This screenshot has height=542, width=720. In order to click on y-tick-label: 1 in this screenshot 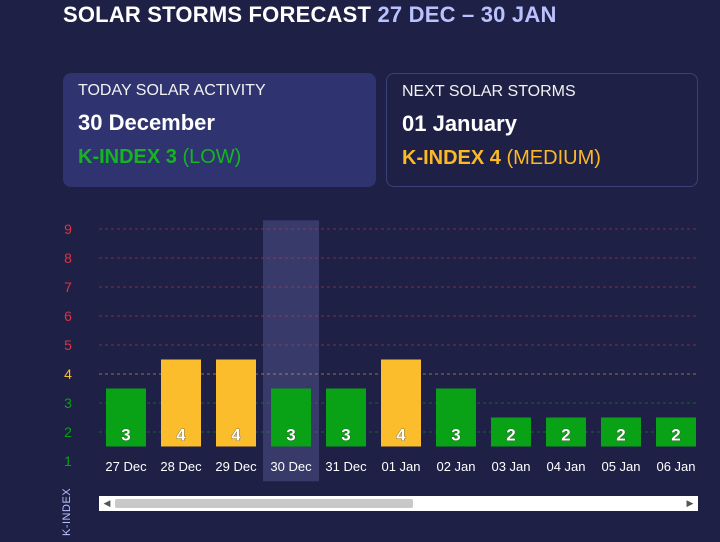, I will do `click(68, 461)`.